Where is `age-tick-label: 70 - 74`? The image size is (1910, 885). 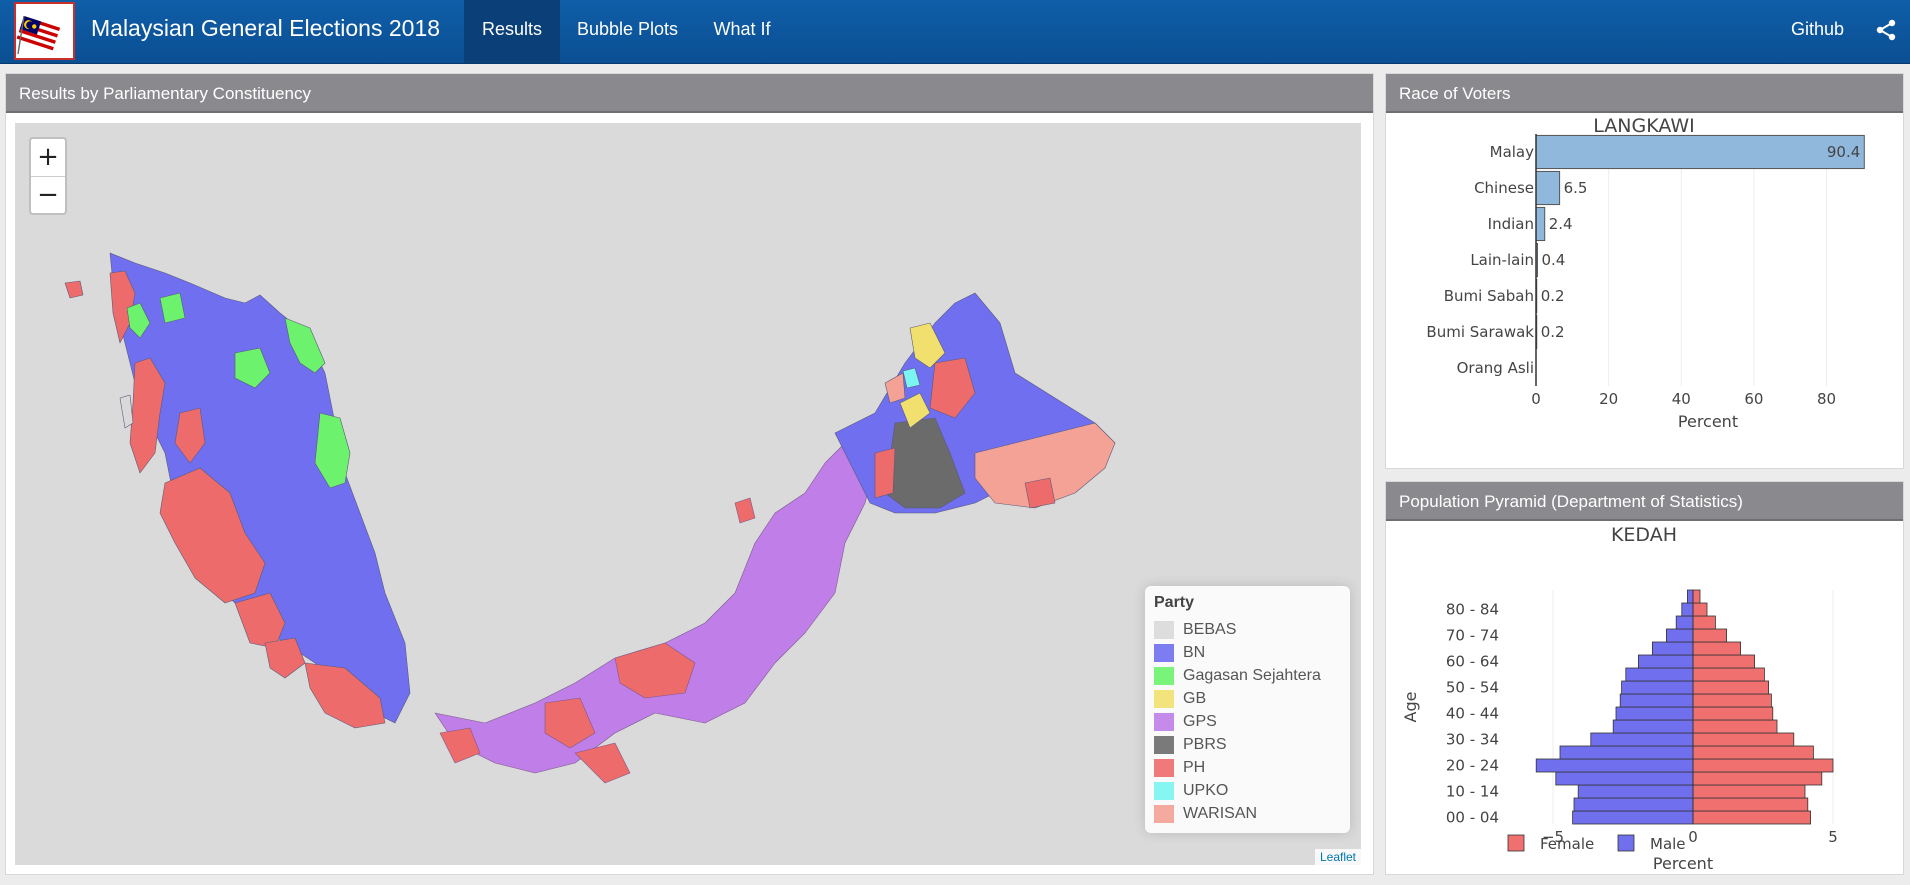
age-tick-label: 70 - 74 is located at coordinates (1472, 636).